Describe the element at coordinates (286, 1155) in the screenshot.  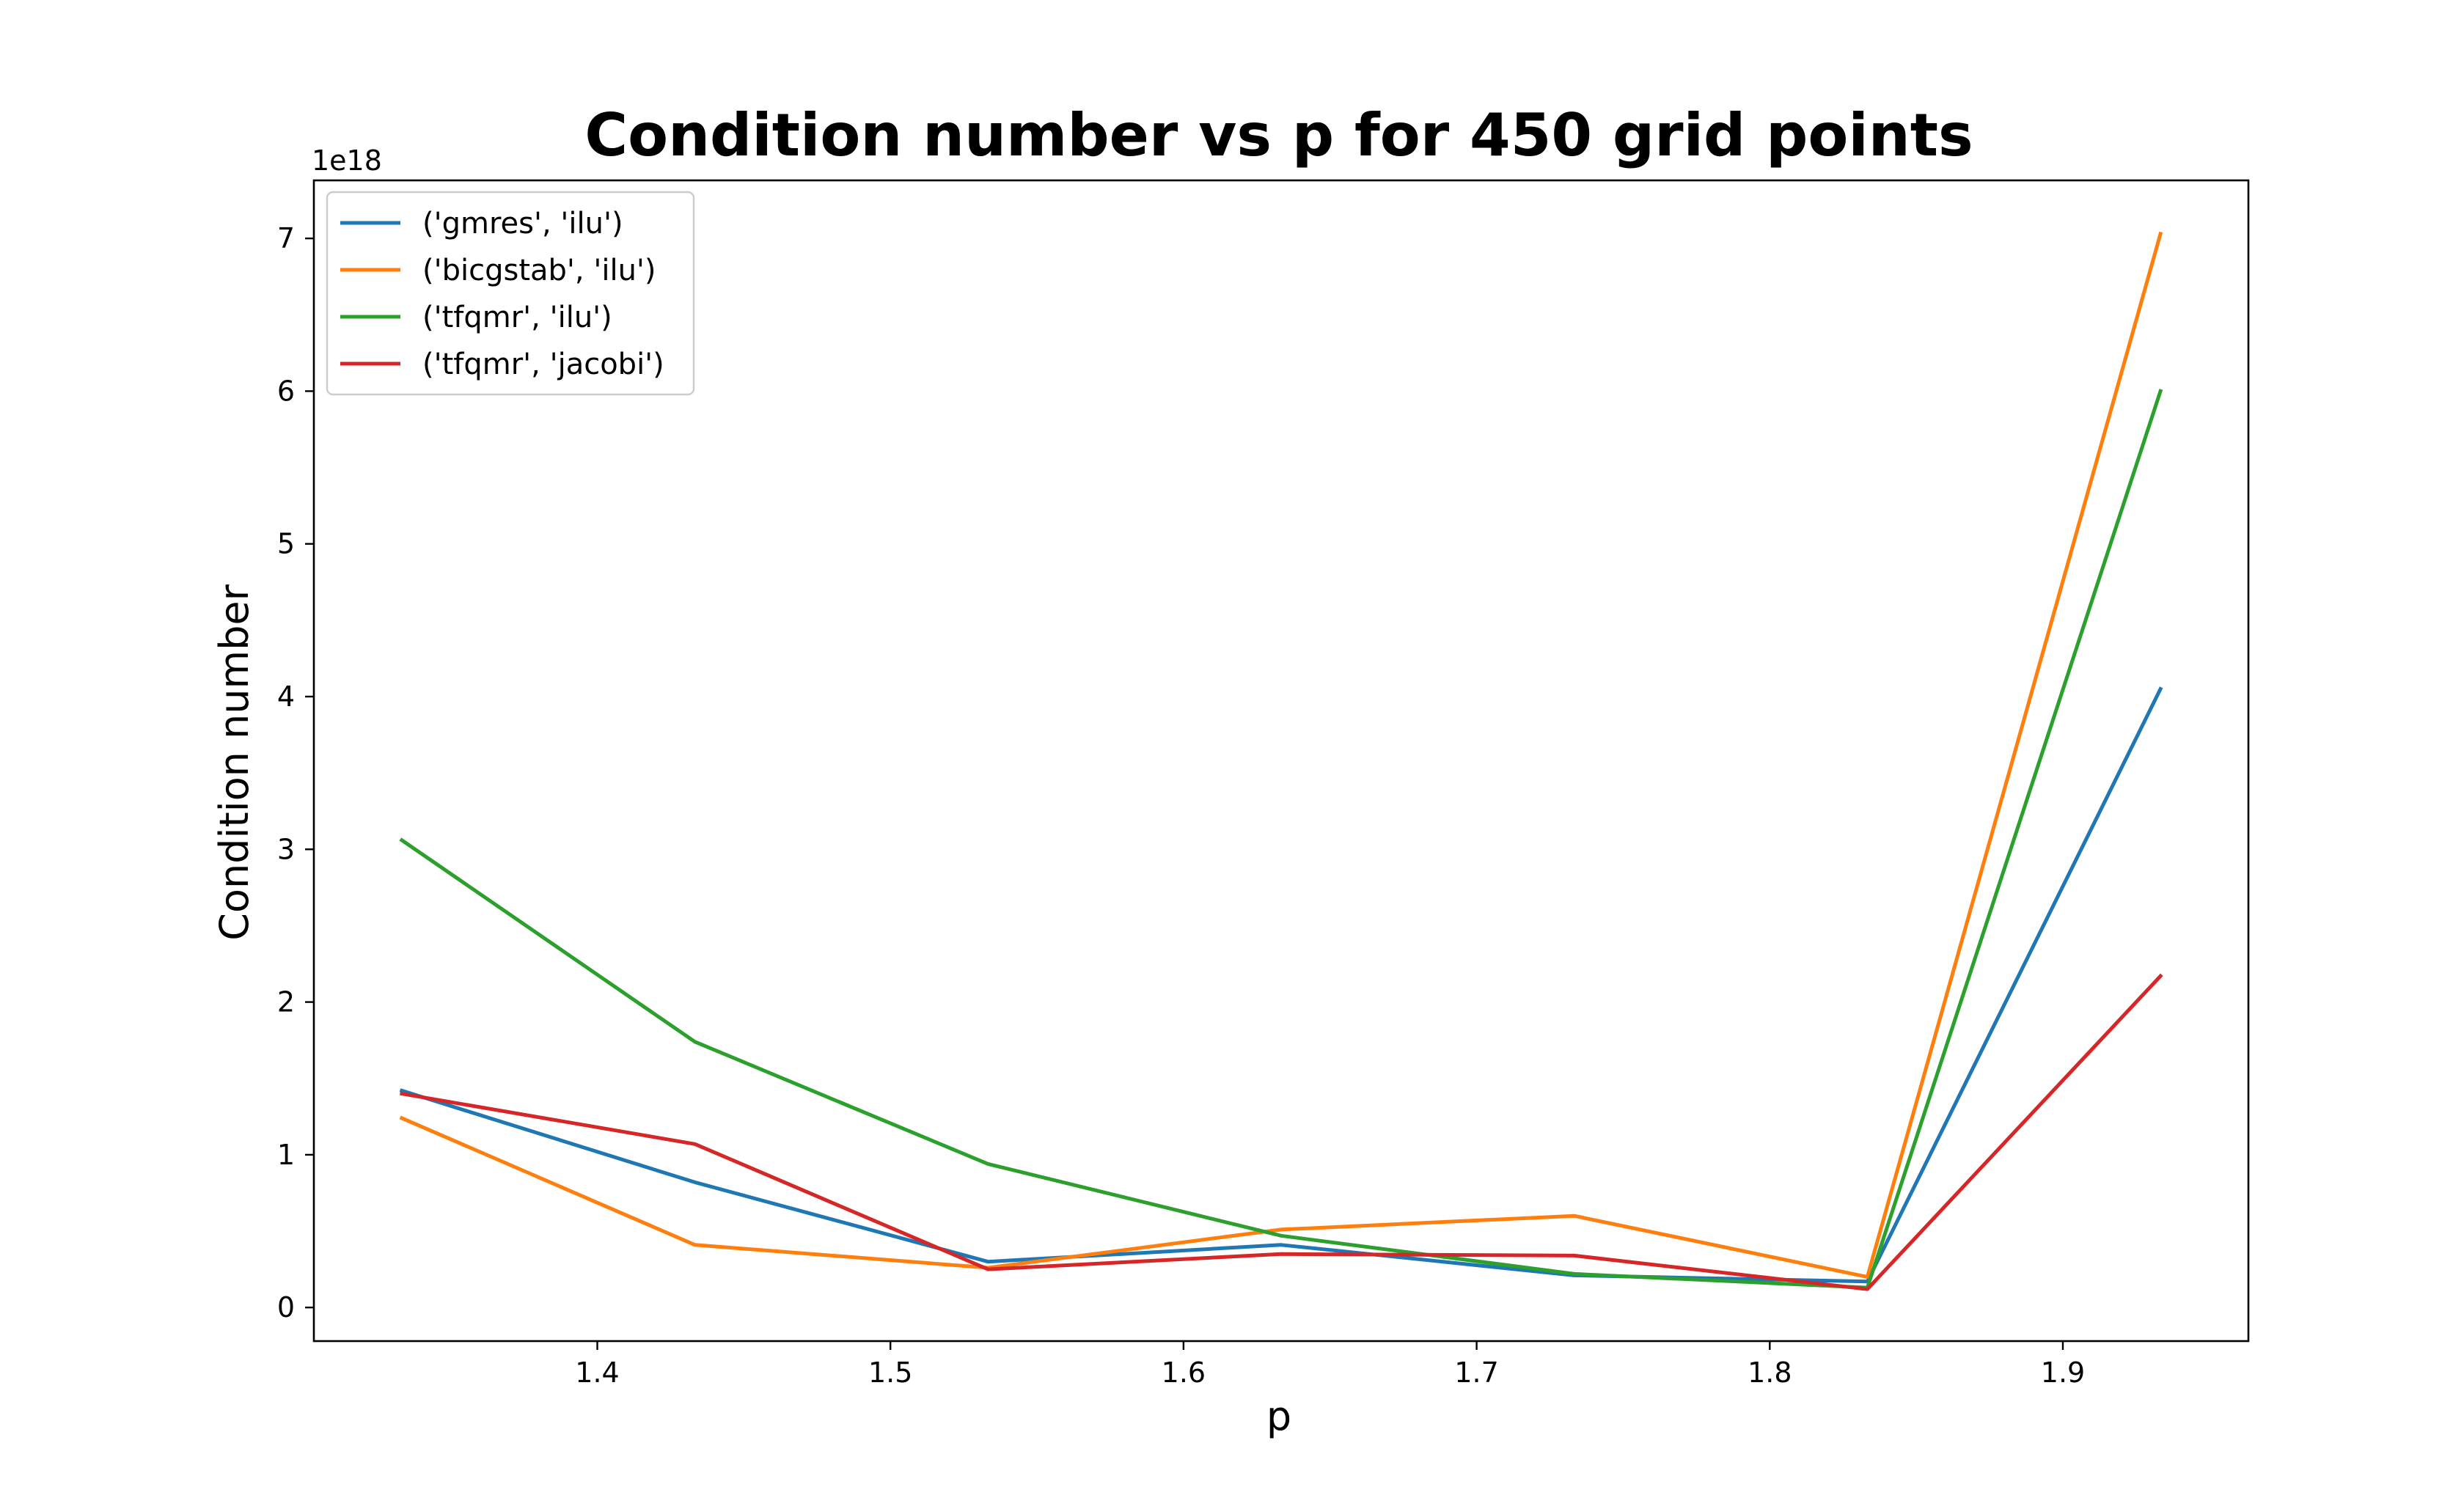
I see `y-tick-label: 1` at that location.